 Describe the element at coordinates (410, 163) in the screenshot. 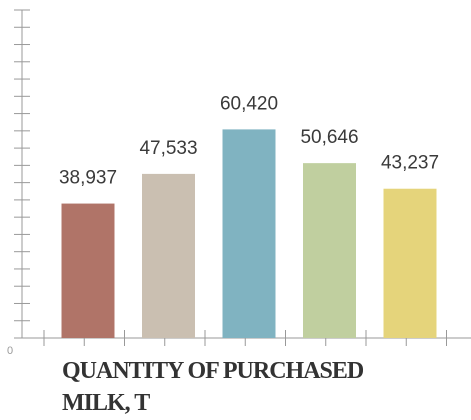

I see `value-label: 43,237` at that location.